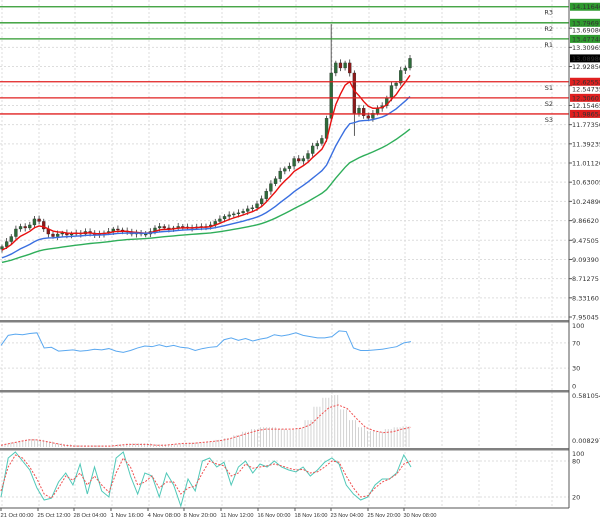 This screenshot has width=600, height=521. I want to click on x-tick-label: 8 Nov 20:00, so click(200, 516).